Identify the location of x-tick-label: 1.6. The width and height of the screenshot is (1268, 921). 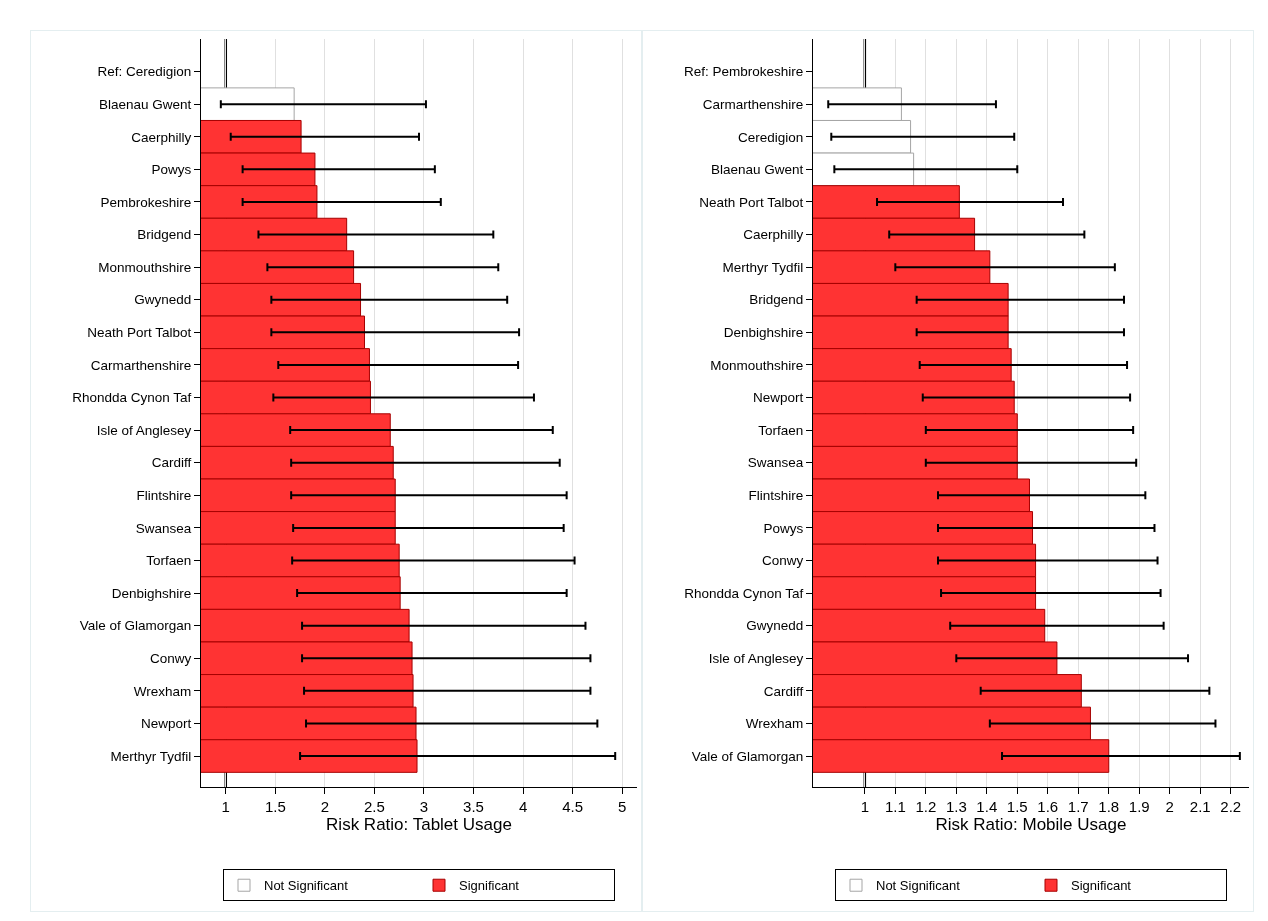
(1048, 806).